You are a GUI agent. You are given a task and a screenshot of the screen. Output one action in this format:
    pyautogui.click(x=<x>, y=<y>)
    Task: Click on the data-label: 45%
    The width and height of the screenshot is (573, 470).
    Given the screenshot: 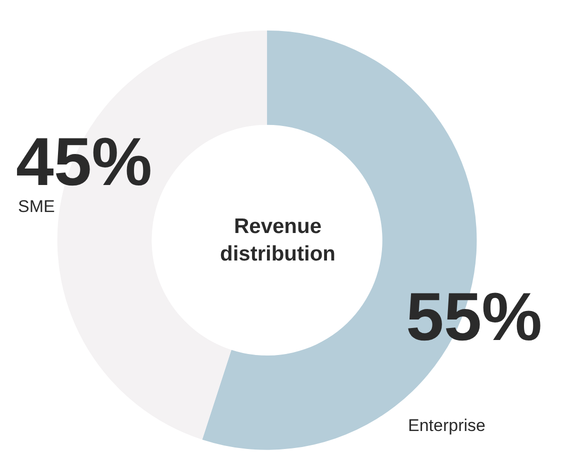 What is the action you would take?
    pyautogui.click(x=84, y=162)
    